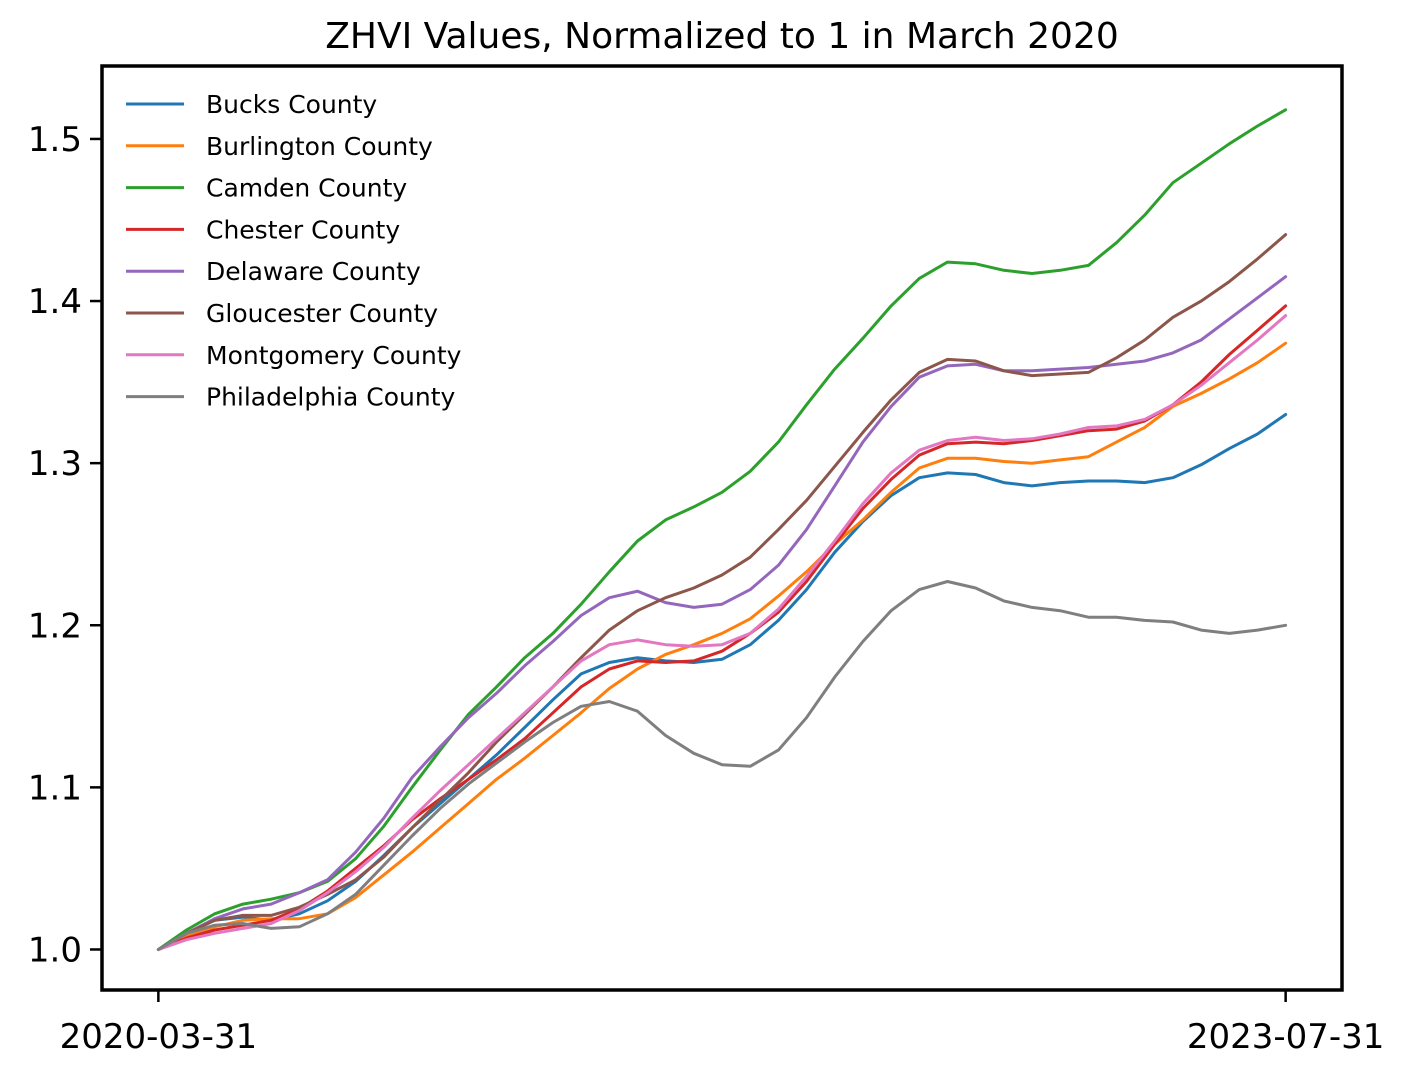 This screenshot has width=1410, height=1078. Describe the element at coordinates (159, 1037) in the screenshot. I see `x-tick-label: 2020-03-31` at that location.